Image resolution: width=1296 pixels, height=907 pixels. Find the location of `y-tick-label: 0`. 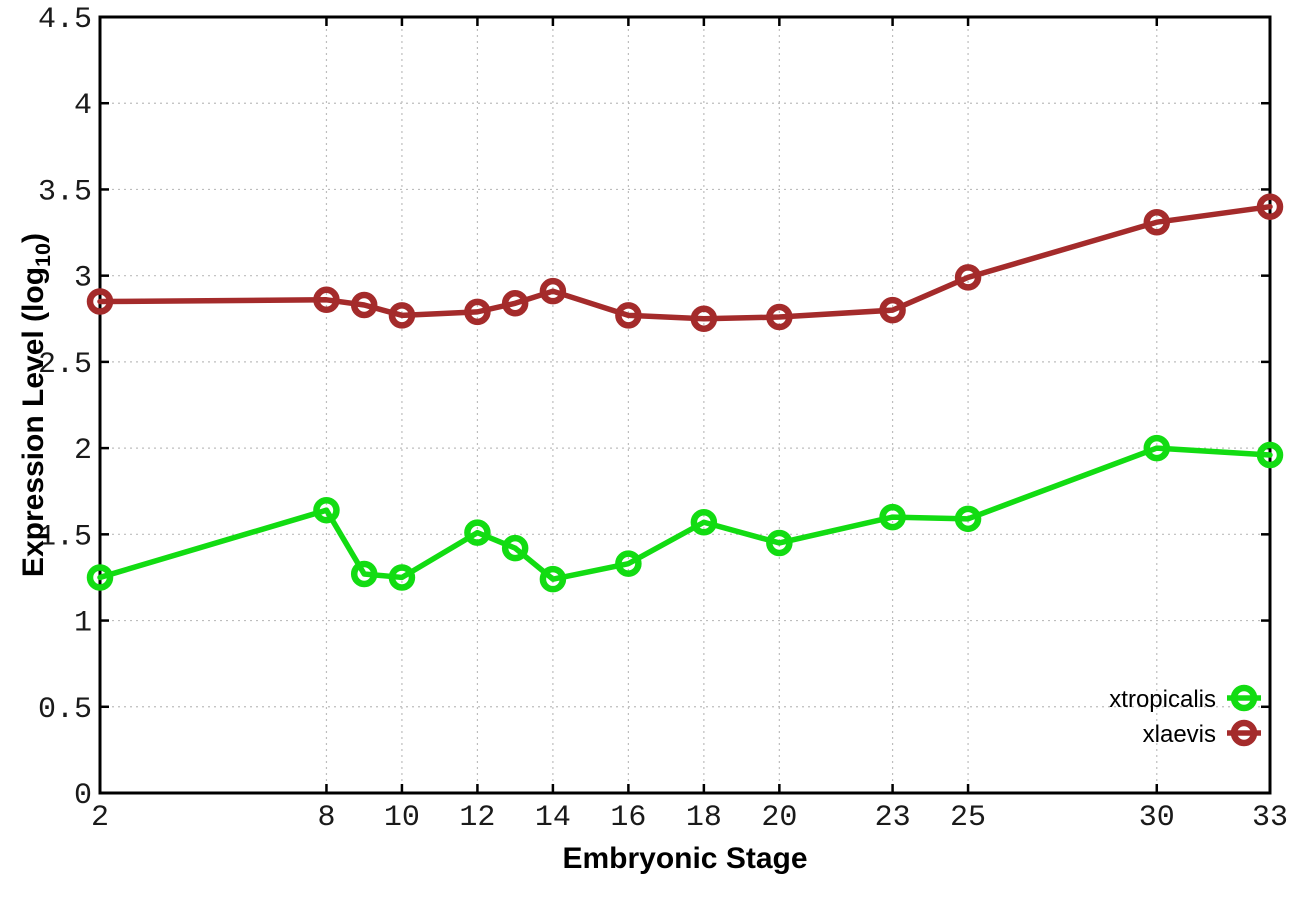

y-tick-label: 0 is located at coordinates (83, 796).